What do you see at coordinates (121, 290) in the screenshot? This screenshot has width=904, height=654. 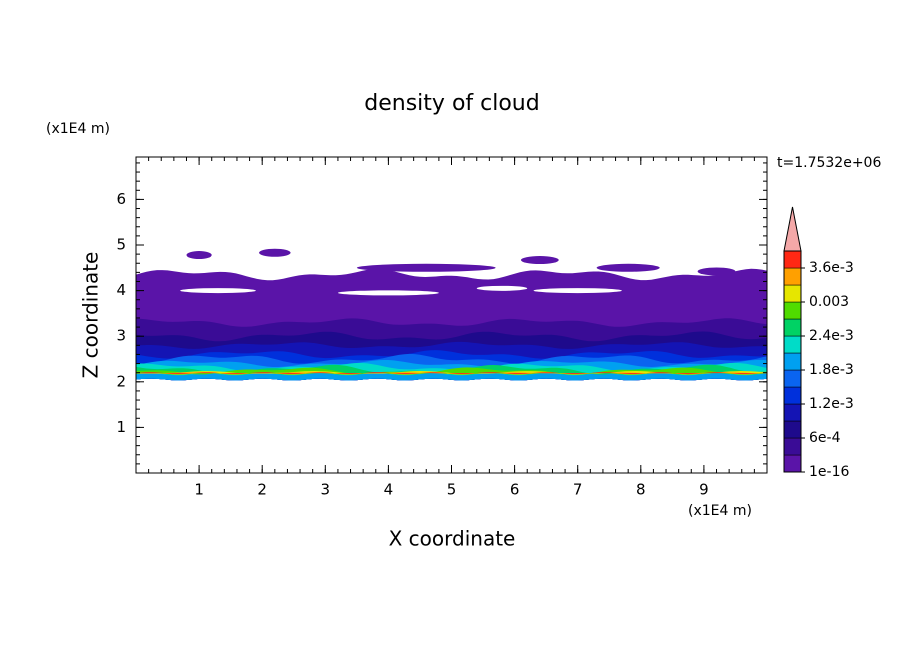 I see `y-tick-label: 4` at bounding box center [121, 290].